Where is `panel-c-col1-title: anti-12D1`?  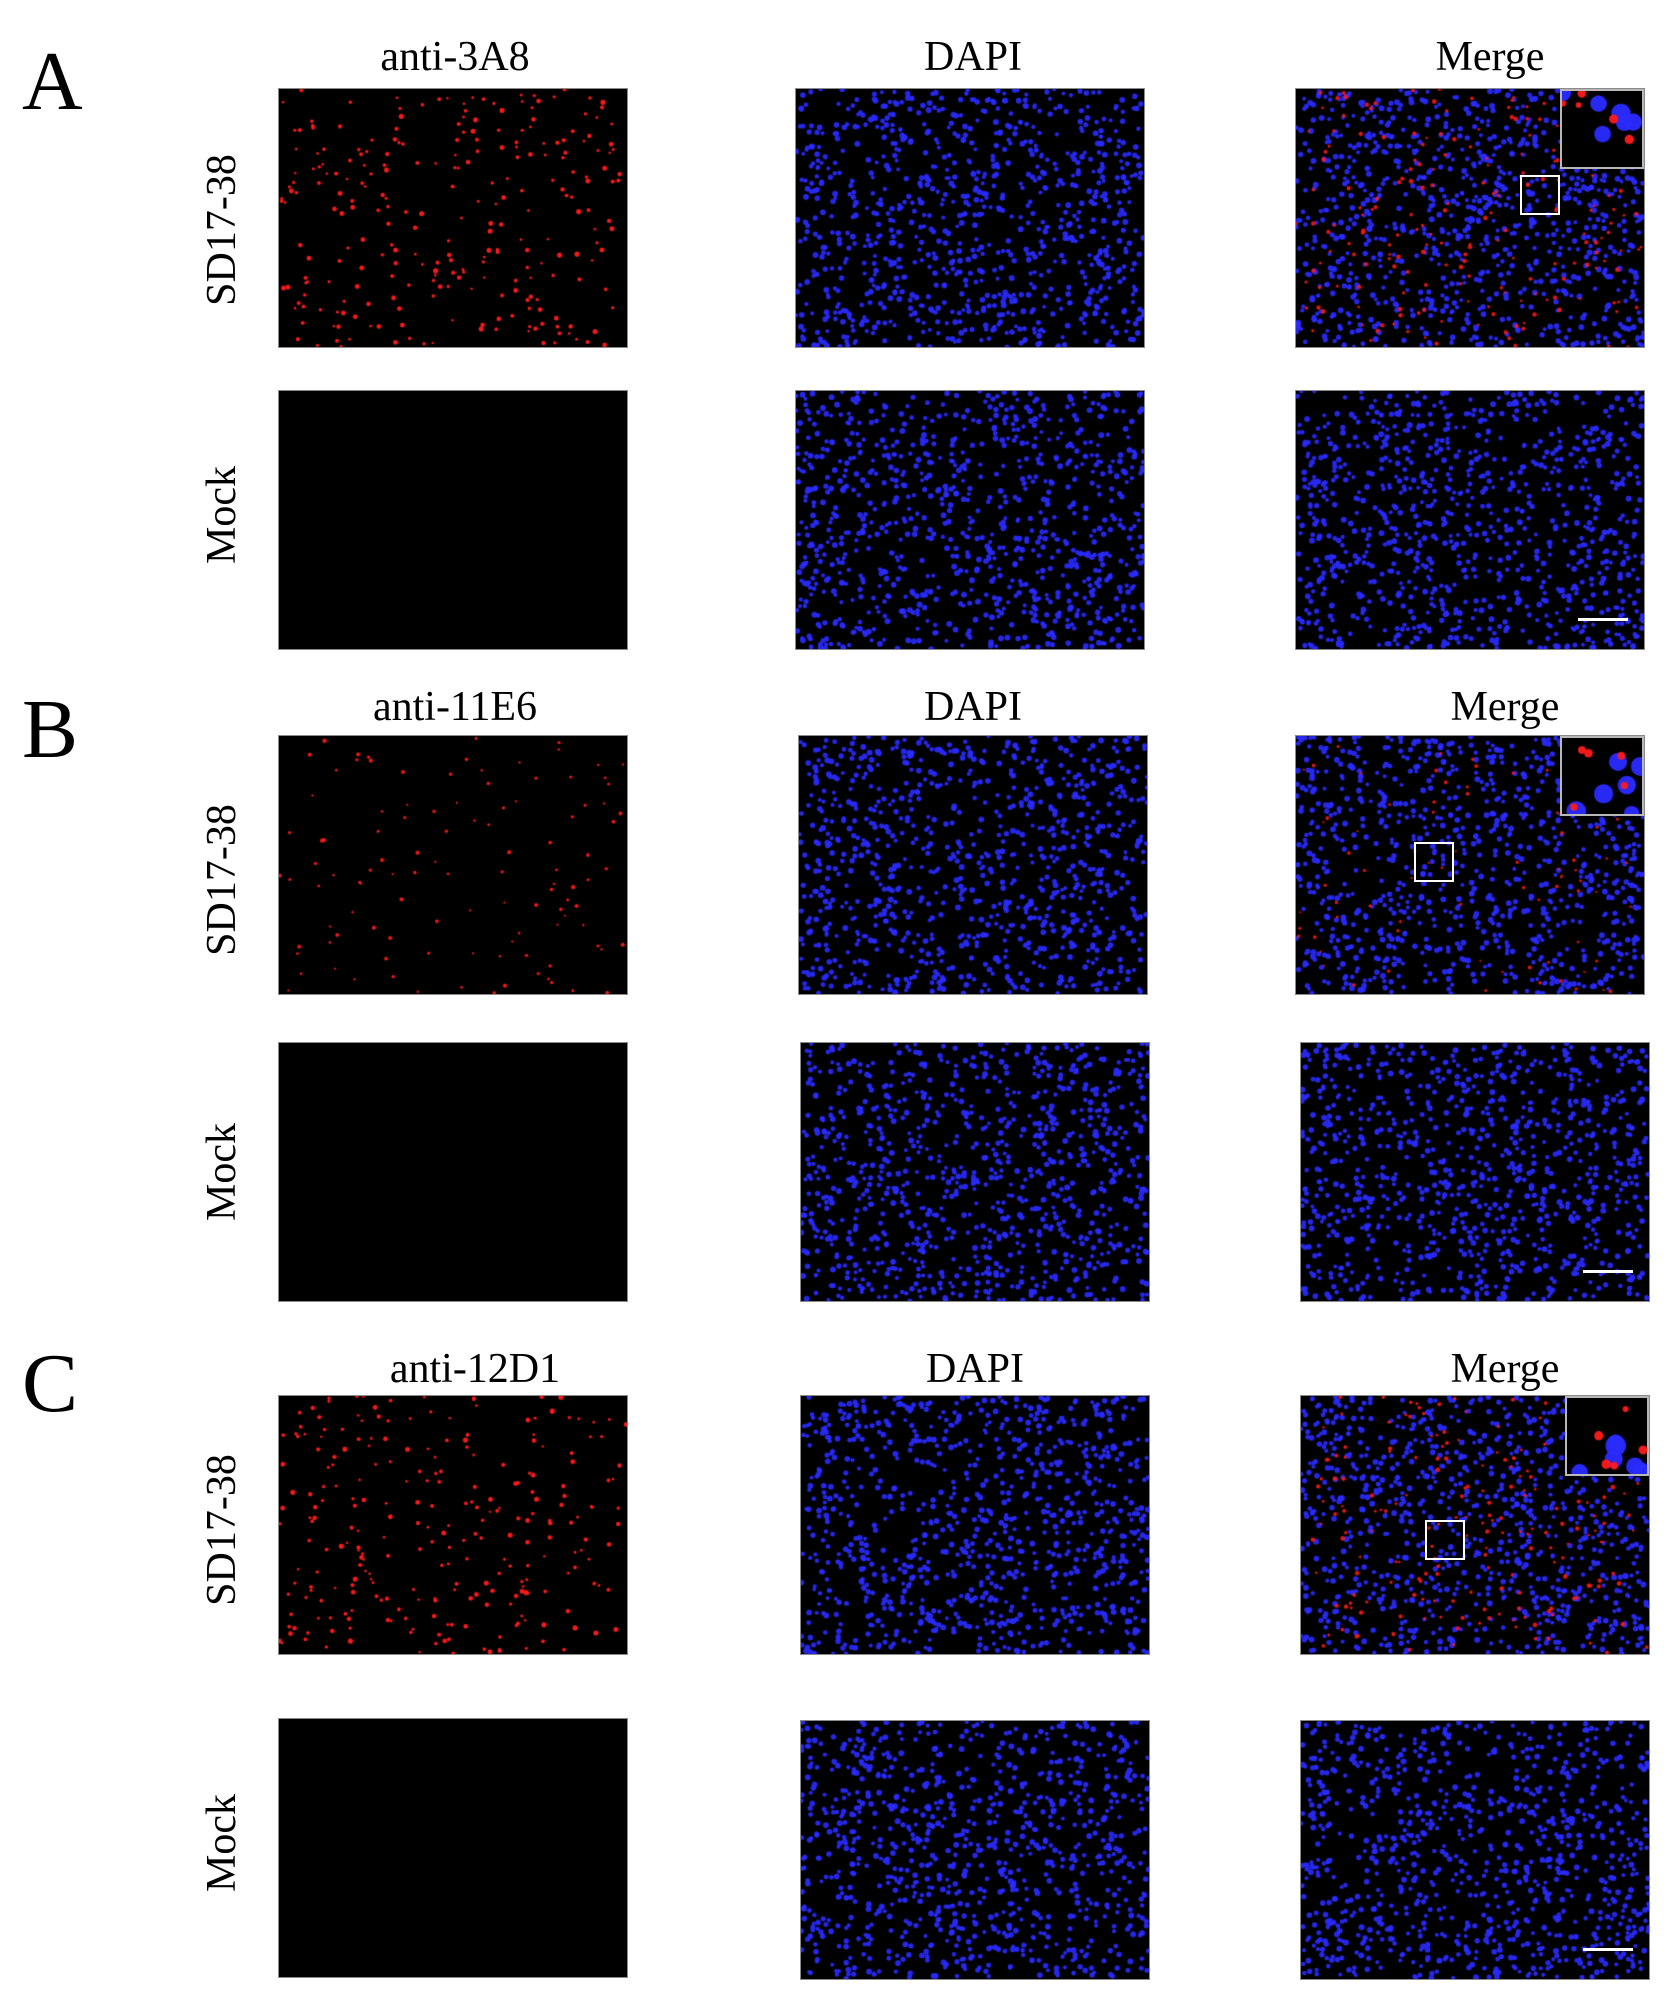
panel-c-col1-title: anti-12D1 is located at coordinates (475, 1369).